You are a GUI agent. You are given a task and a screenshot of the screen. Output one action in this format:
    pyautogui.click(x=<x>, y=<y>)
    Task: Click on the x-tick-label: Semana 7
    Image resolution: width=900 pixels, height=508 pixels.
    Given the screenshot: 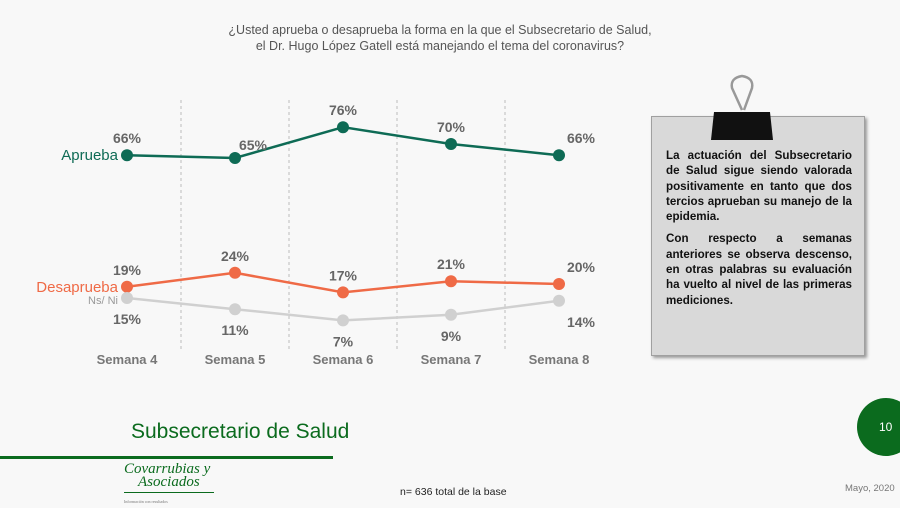 What is the action you would take?
    pyautogui.click(x=451, y=359)
    